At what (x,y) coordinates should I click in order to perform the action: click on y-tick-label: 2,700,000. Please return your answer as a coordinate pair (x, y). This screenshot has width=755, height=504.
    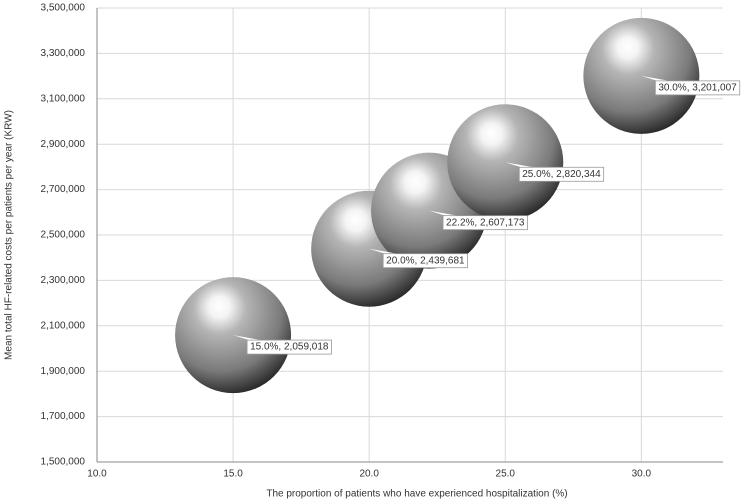
    Looking at the image, I should click on (63, 189).